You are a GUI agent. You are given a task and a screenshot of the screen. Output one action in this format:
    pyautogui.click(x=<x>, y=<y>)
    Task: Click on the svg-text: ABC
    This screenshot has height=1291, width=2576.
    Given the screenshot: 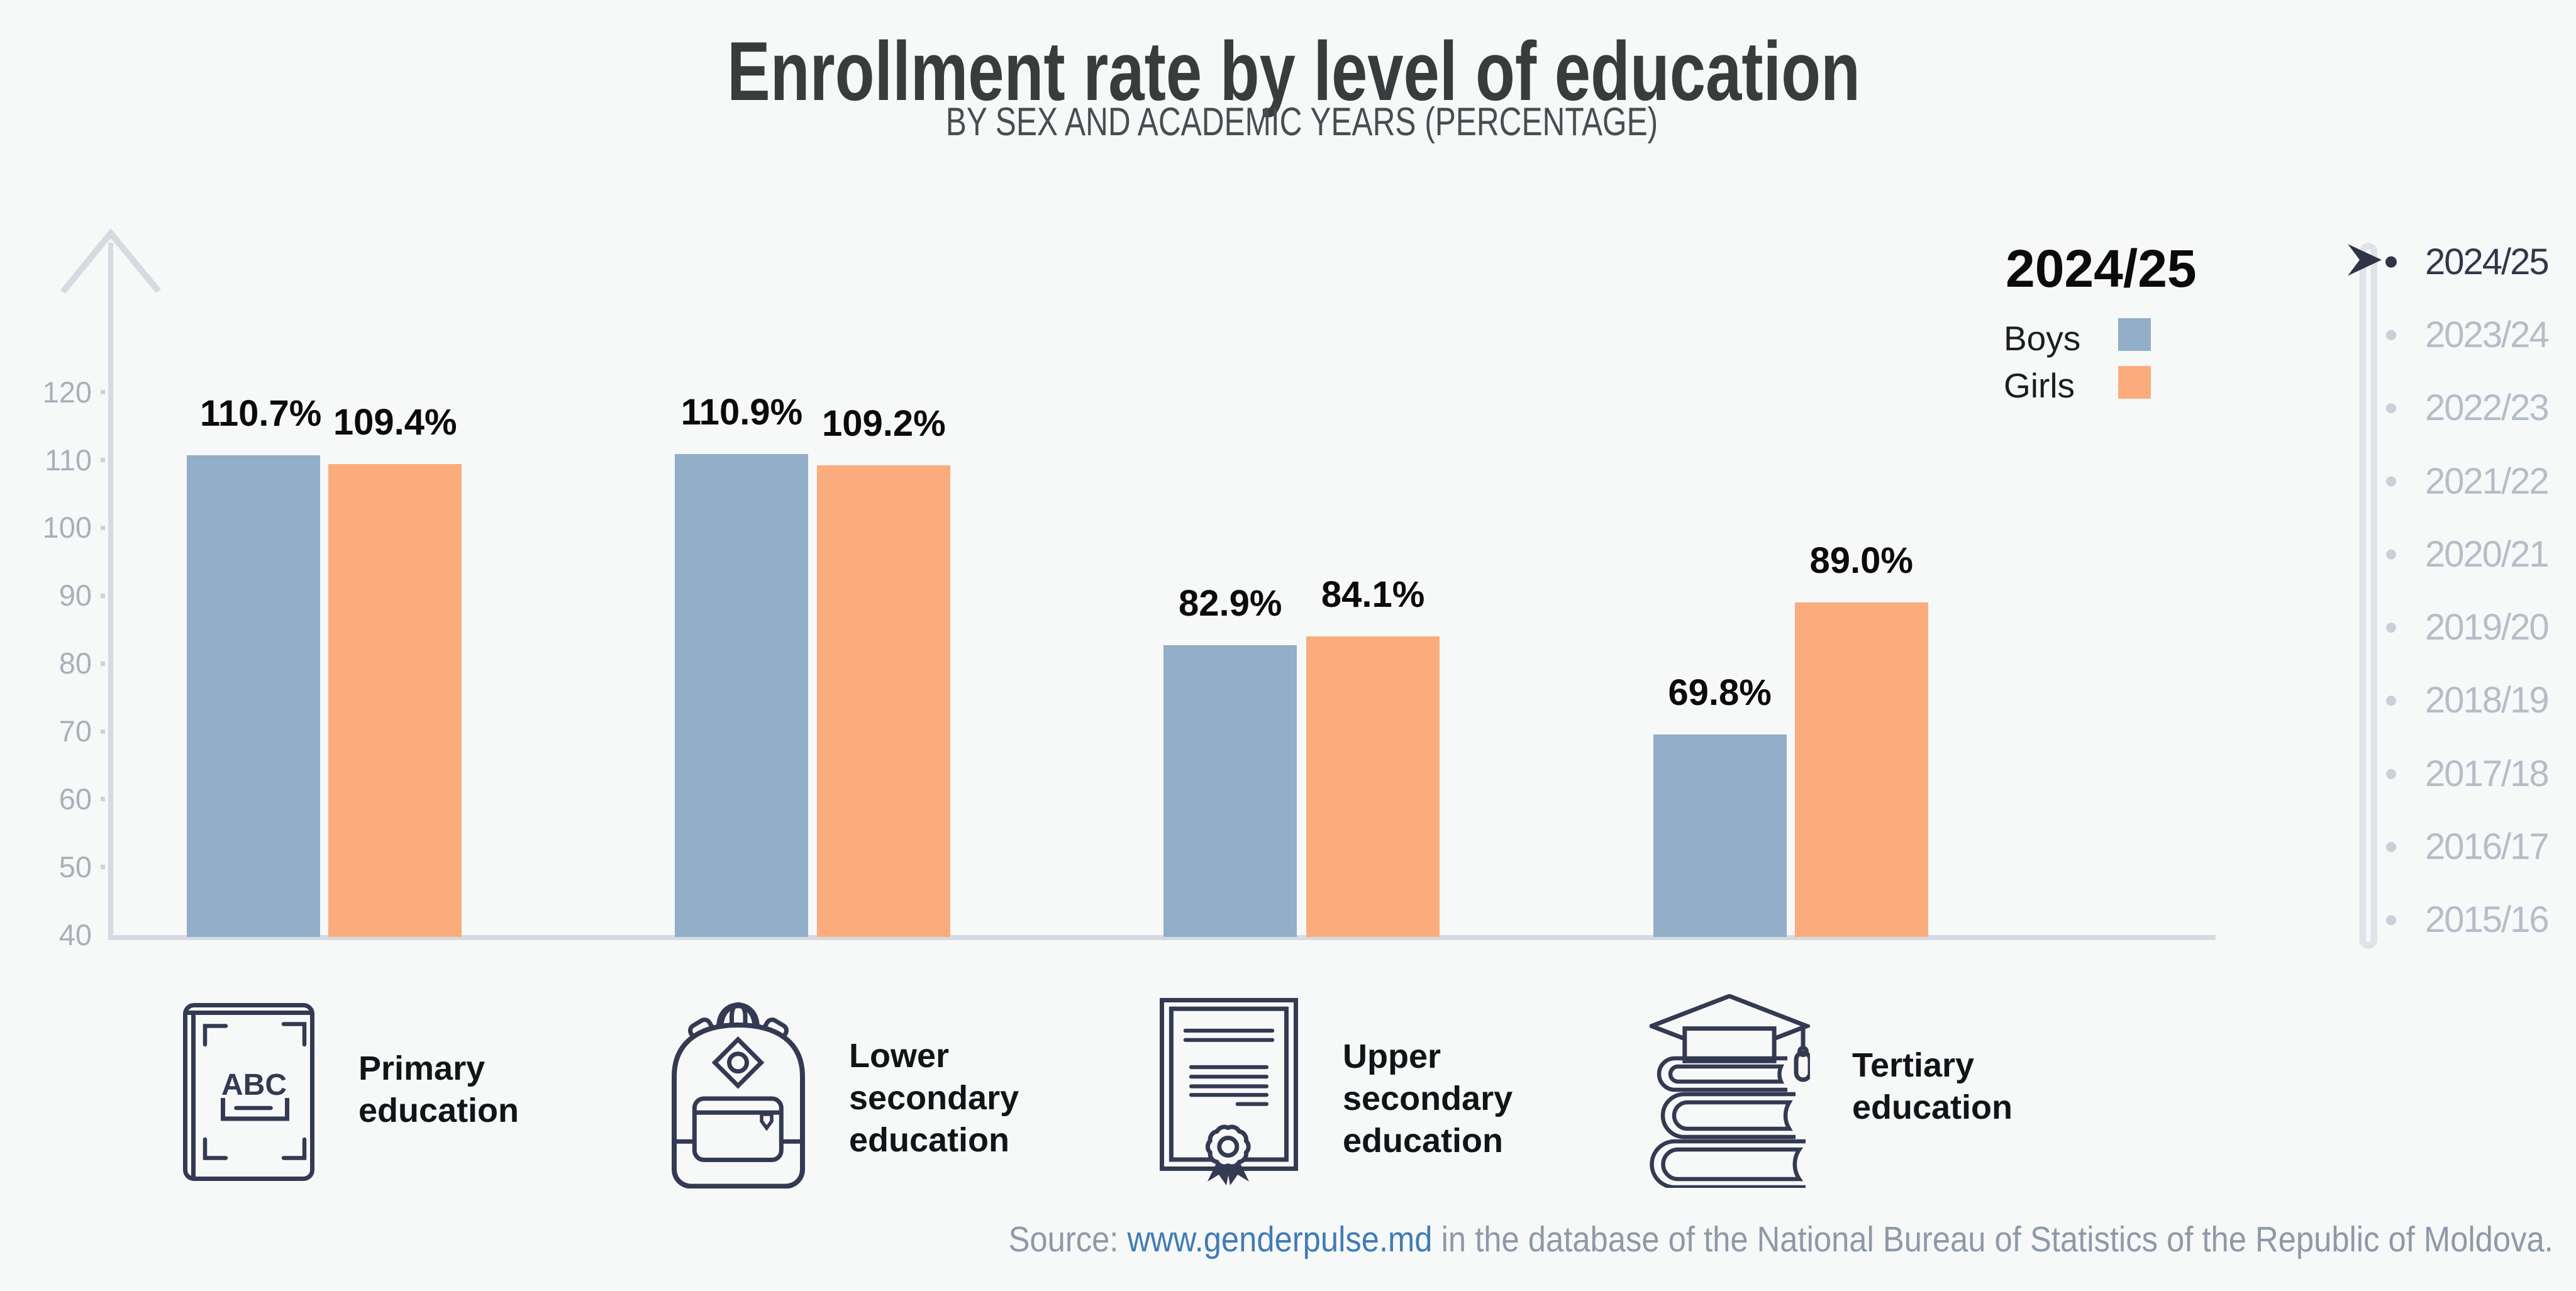 What is the action you would take?
    pyautogui.click(x=254, y=1085)
    